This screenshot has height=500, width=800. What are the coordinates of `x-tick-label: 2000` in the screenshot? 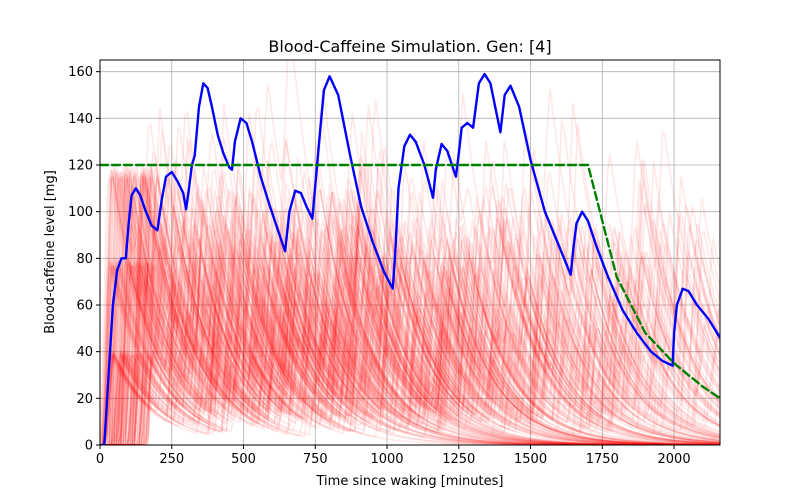 It's located at (674, 459).